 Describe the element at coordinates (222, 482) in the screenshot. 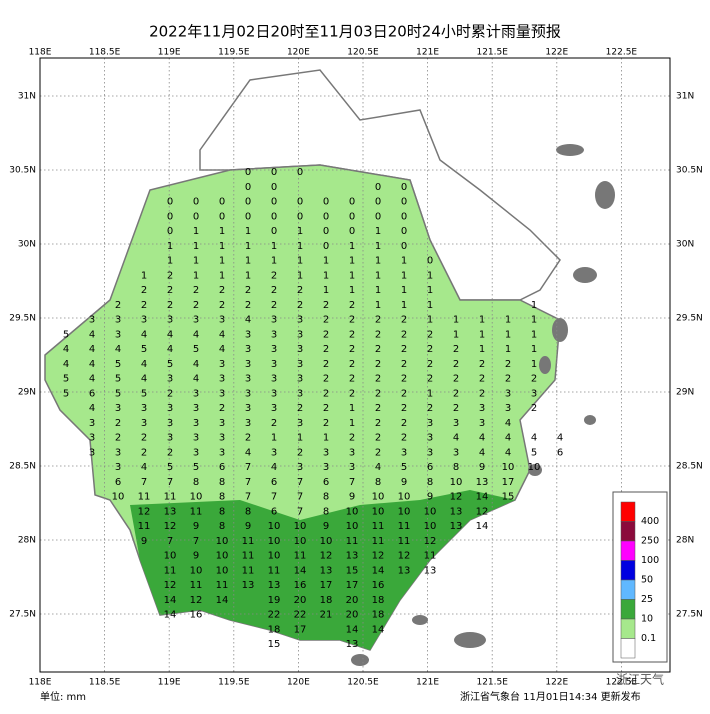

I see `rain-value: 8` at that location.